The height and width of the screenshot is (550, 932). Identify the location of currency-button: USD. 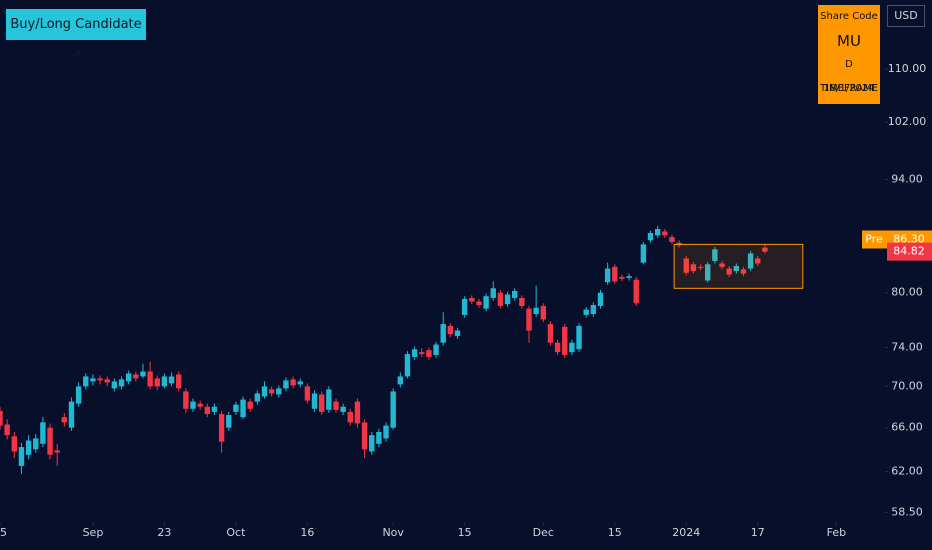
(906, 16).